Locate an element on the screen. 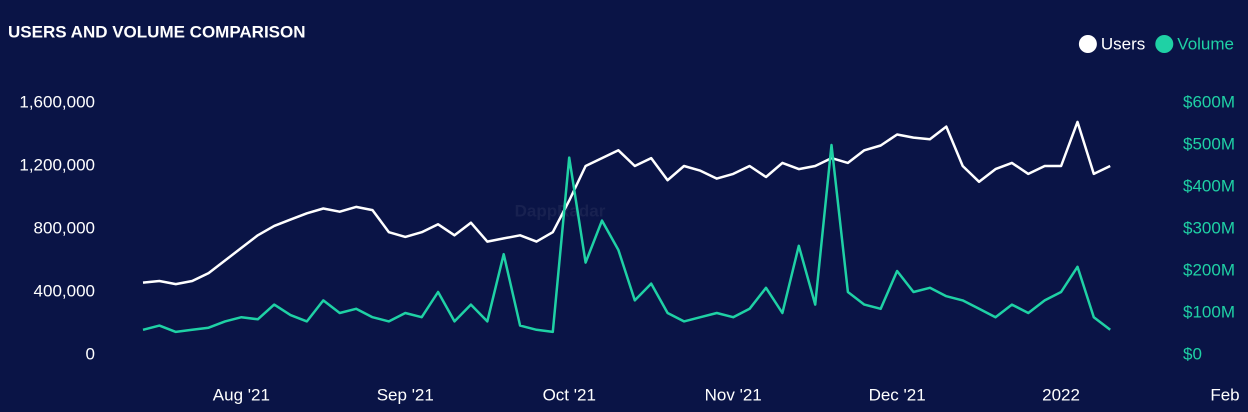 The image size is (1248, 412). y2-tick-label: $0 is located at coordinates (1192, 353).